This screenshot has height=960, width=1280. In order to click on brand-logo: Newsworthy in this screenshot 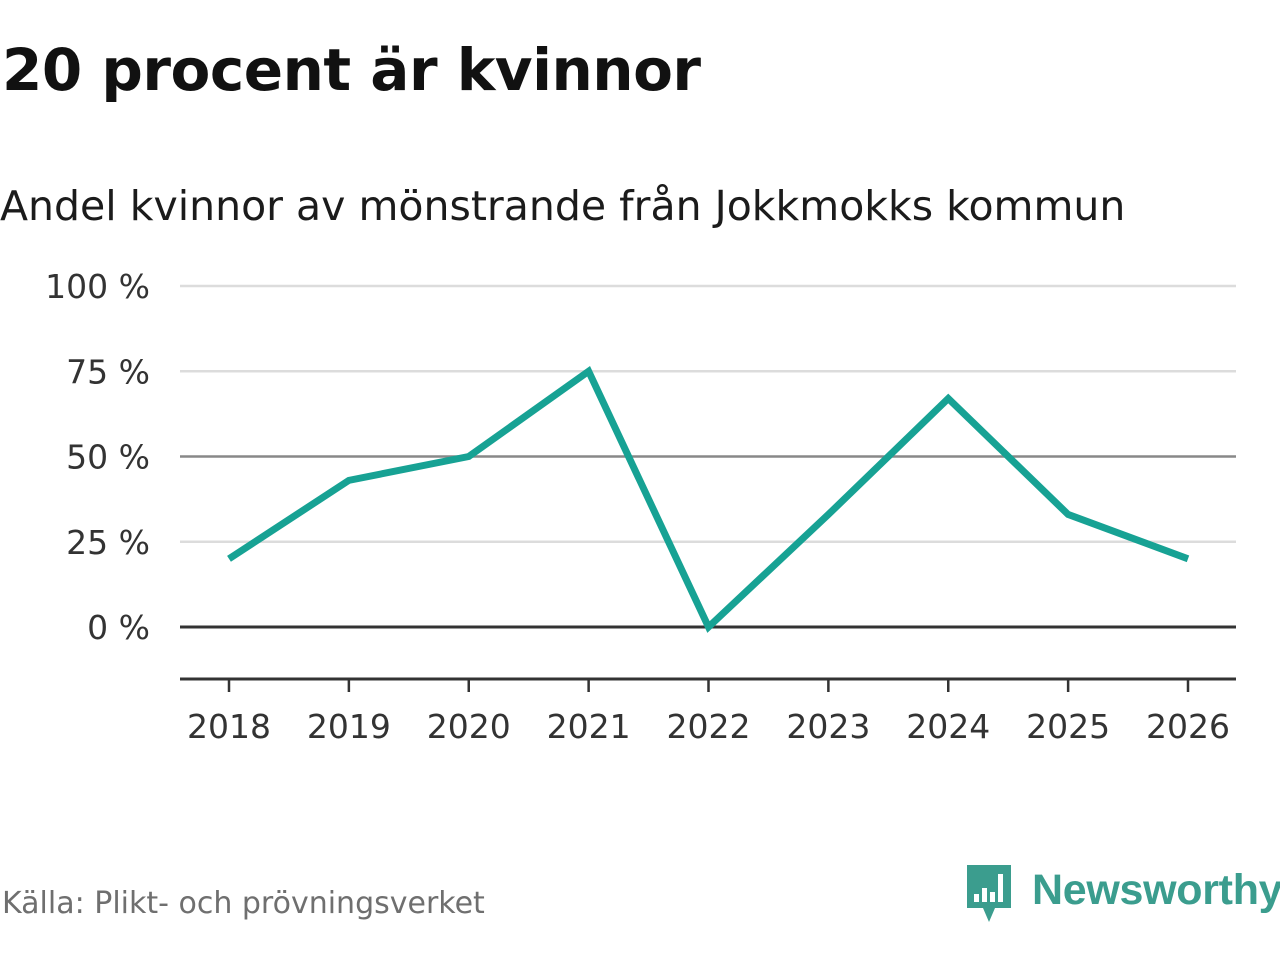, I will do `click(1122, 895)`.